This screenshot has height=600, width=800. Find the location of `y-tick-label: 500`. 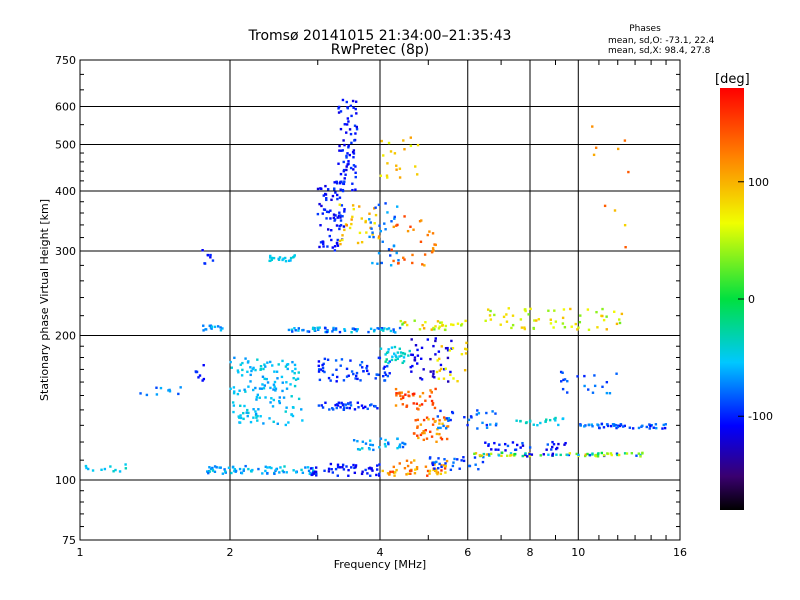

y-tick-label: 500 is located at coordinates (65, 145).